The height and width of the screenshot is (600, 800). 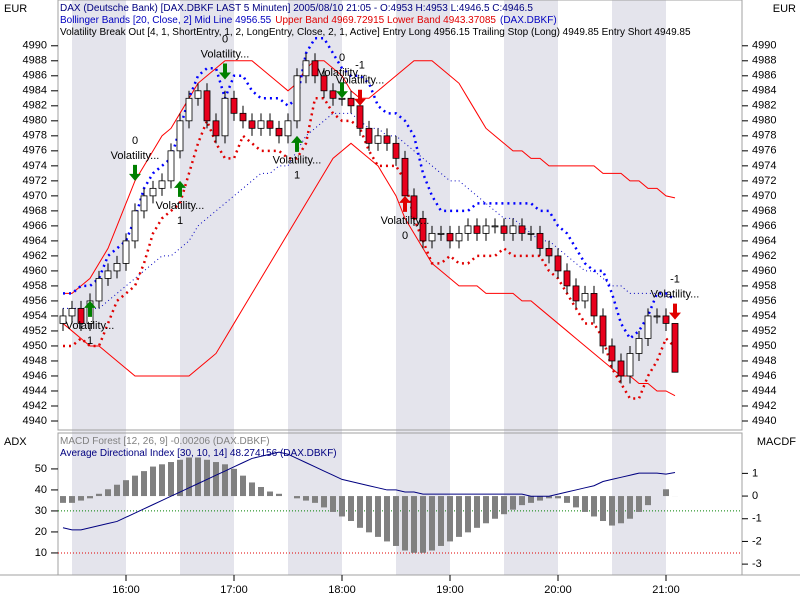 What do you see at coordinates (35, 286) in the screenshot?
I see `y-tick-label: 4958` at bounding box center [35, 286].